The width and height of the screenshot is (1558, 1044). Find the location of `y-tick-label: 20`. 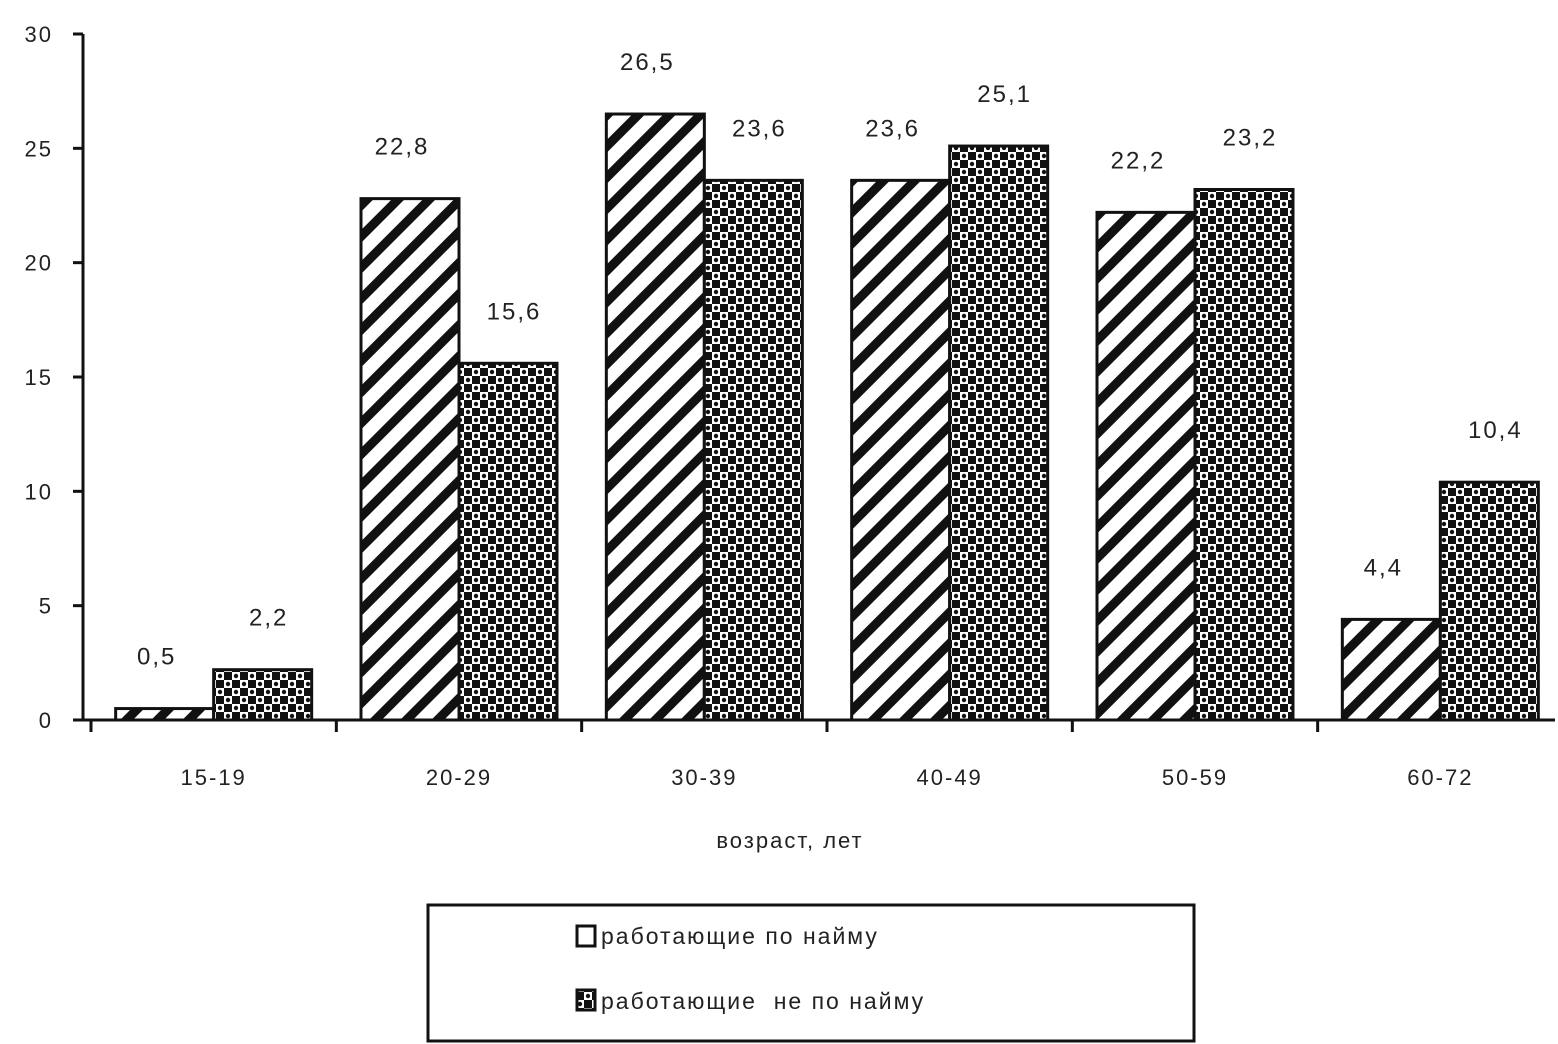

y-tick-label: 20 is located at coordinates (39, 263).